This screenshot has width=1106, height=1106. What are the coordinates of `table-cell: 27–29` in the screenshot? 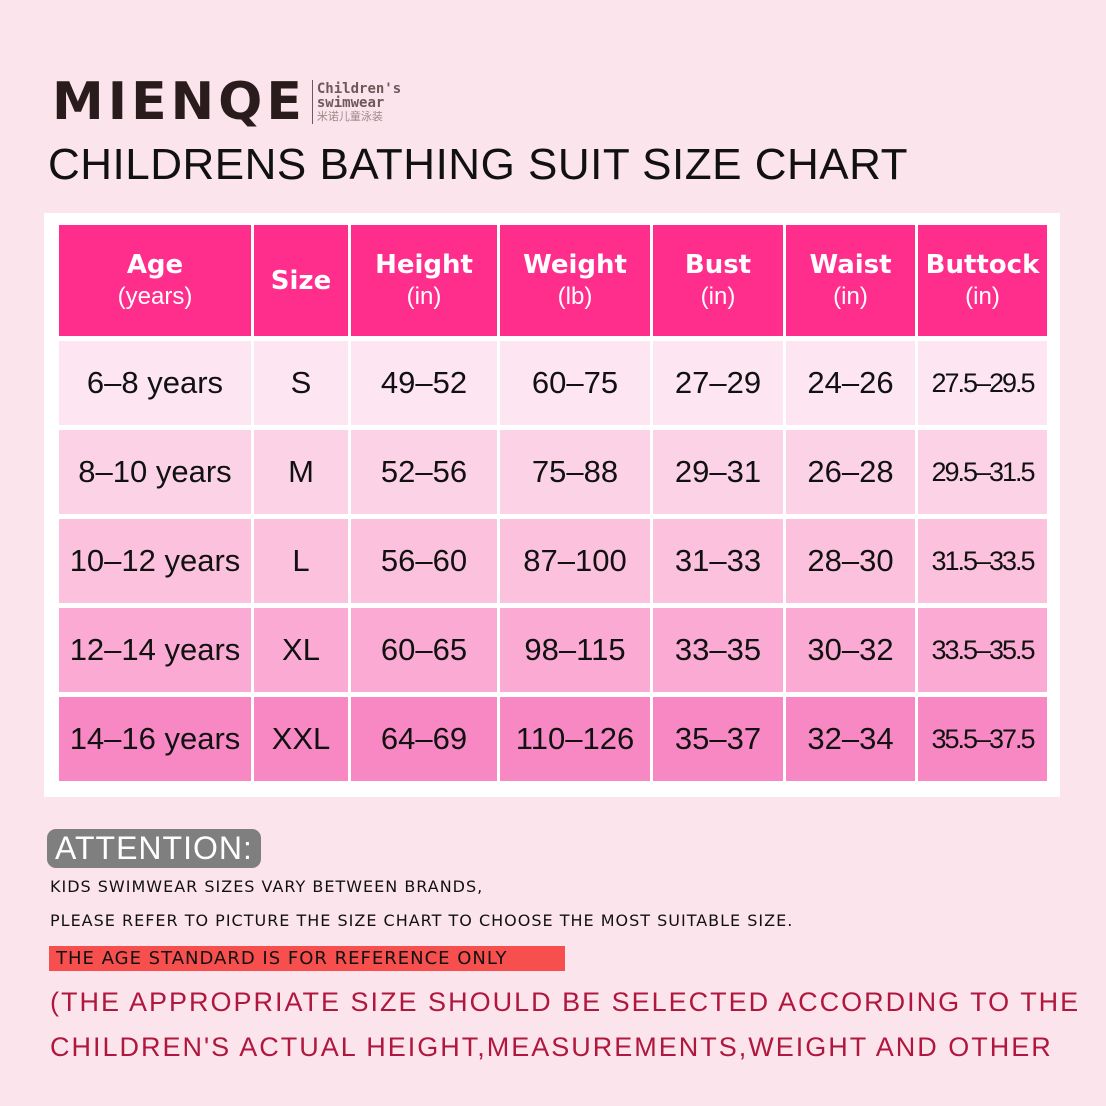 It's located at (718, 383).